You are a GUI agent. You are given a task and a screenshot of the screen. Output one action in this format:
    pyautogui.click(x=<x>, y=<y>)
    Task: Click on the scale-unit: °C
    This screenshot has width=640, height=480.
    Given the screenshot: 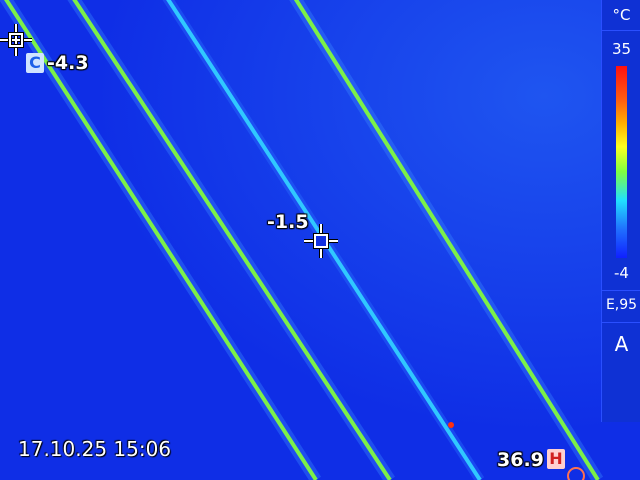 What is the action you would take?
    pyautogui.click(x=621, y=15)
    